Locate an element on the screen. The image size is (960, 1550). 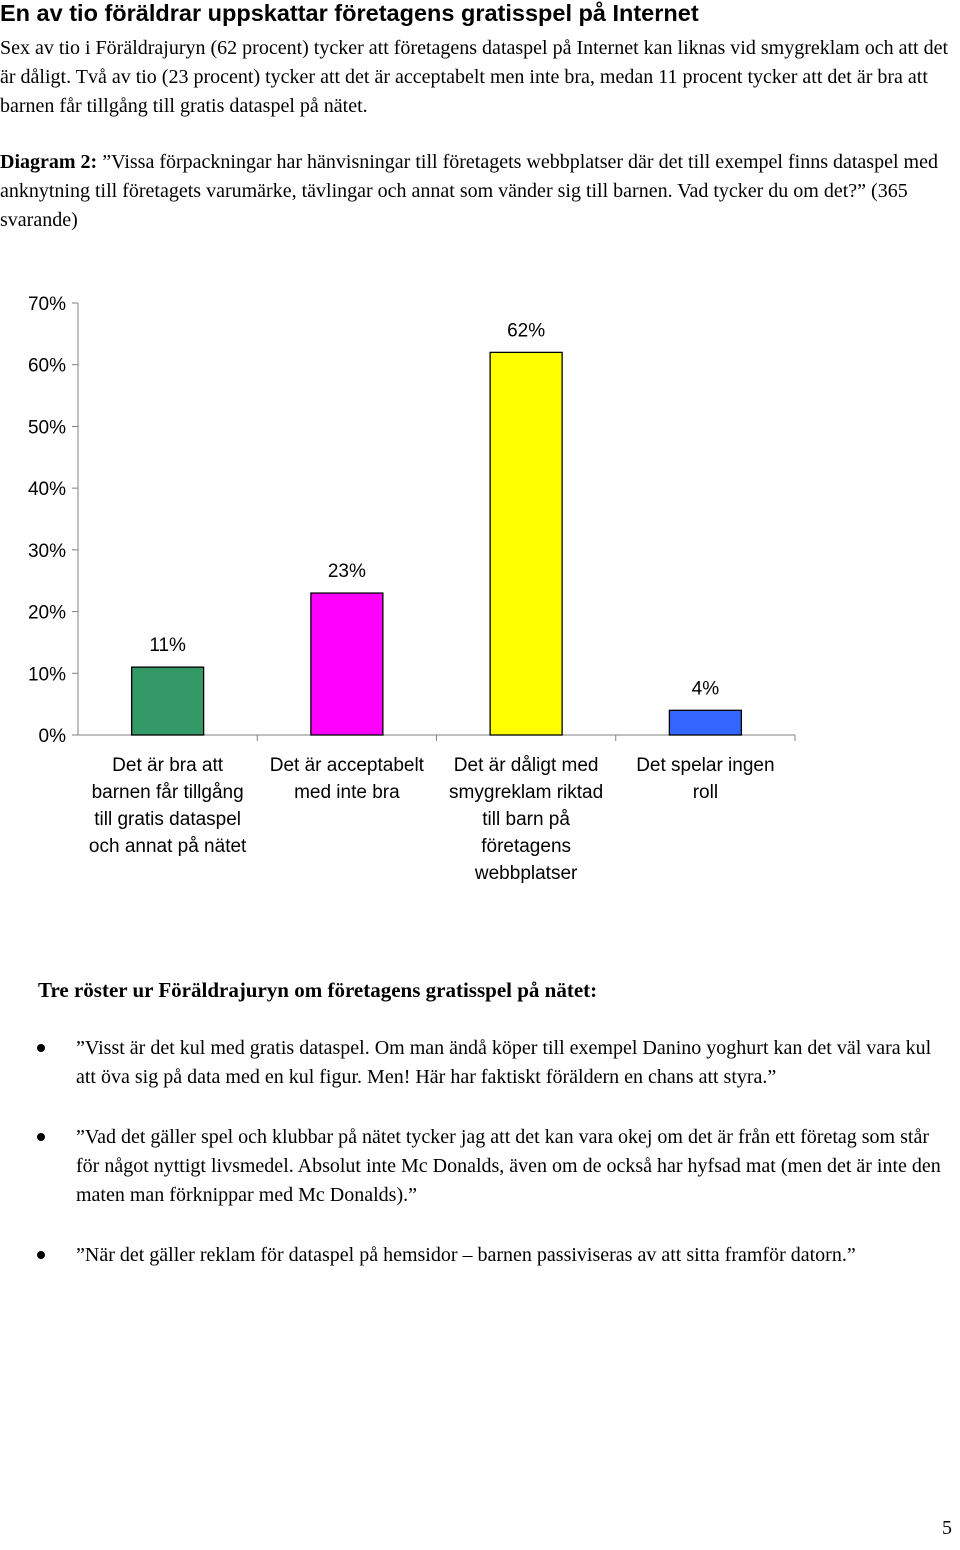
y-tick-label: 40% is located at coordinates (47, 489).